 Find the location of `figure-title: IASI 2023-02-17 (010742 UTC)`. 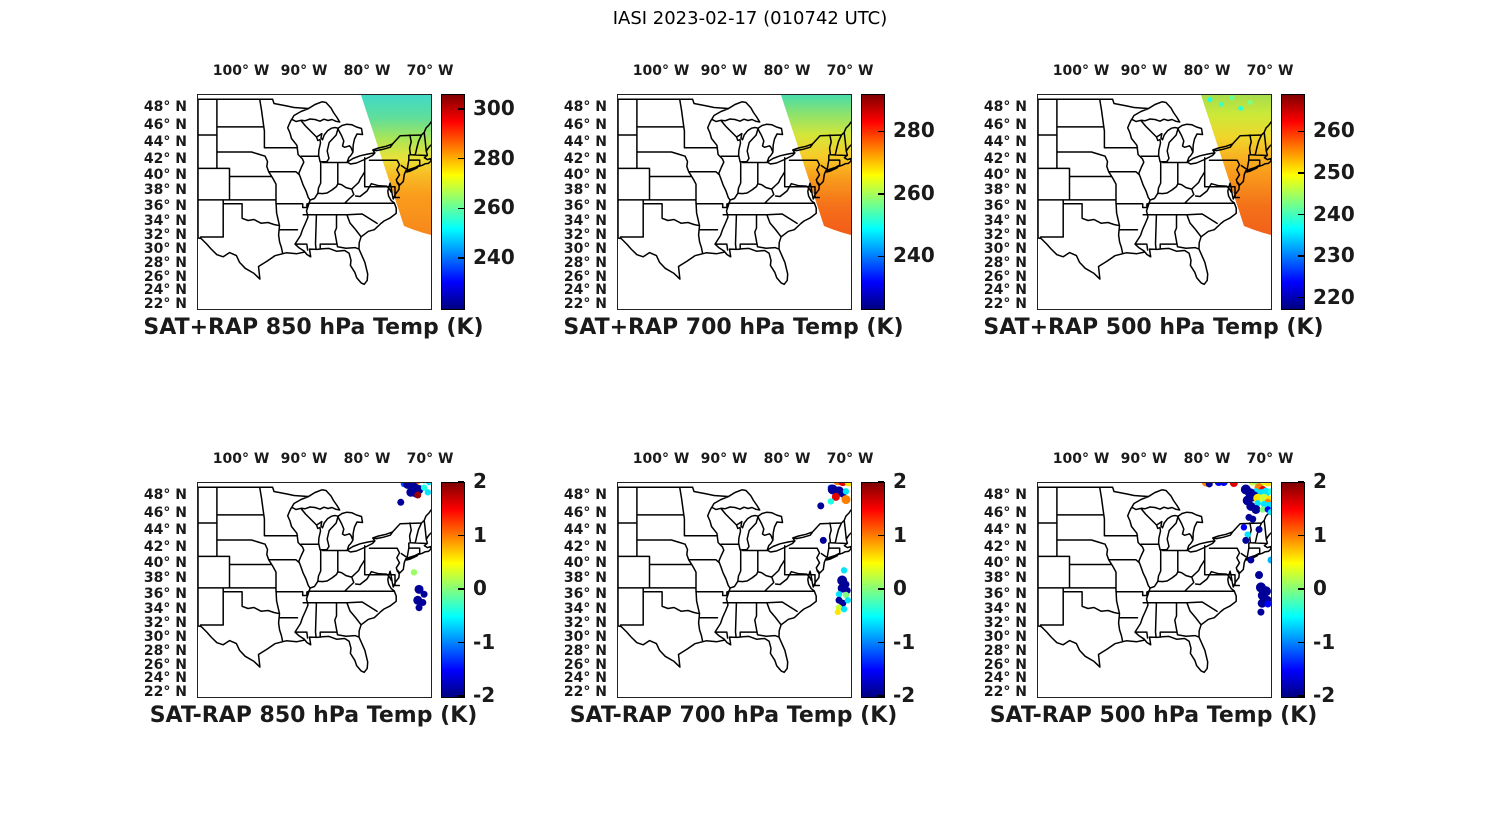

figure-title: IASI 2023-02-17 (010742 UTC) is located at coordinates (750, 18).